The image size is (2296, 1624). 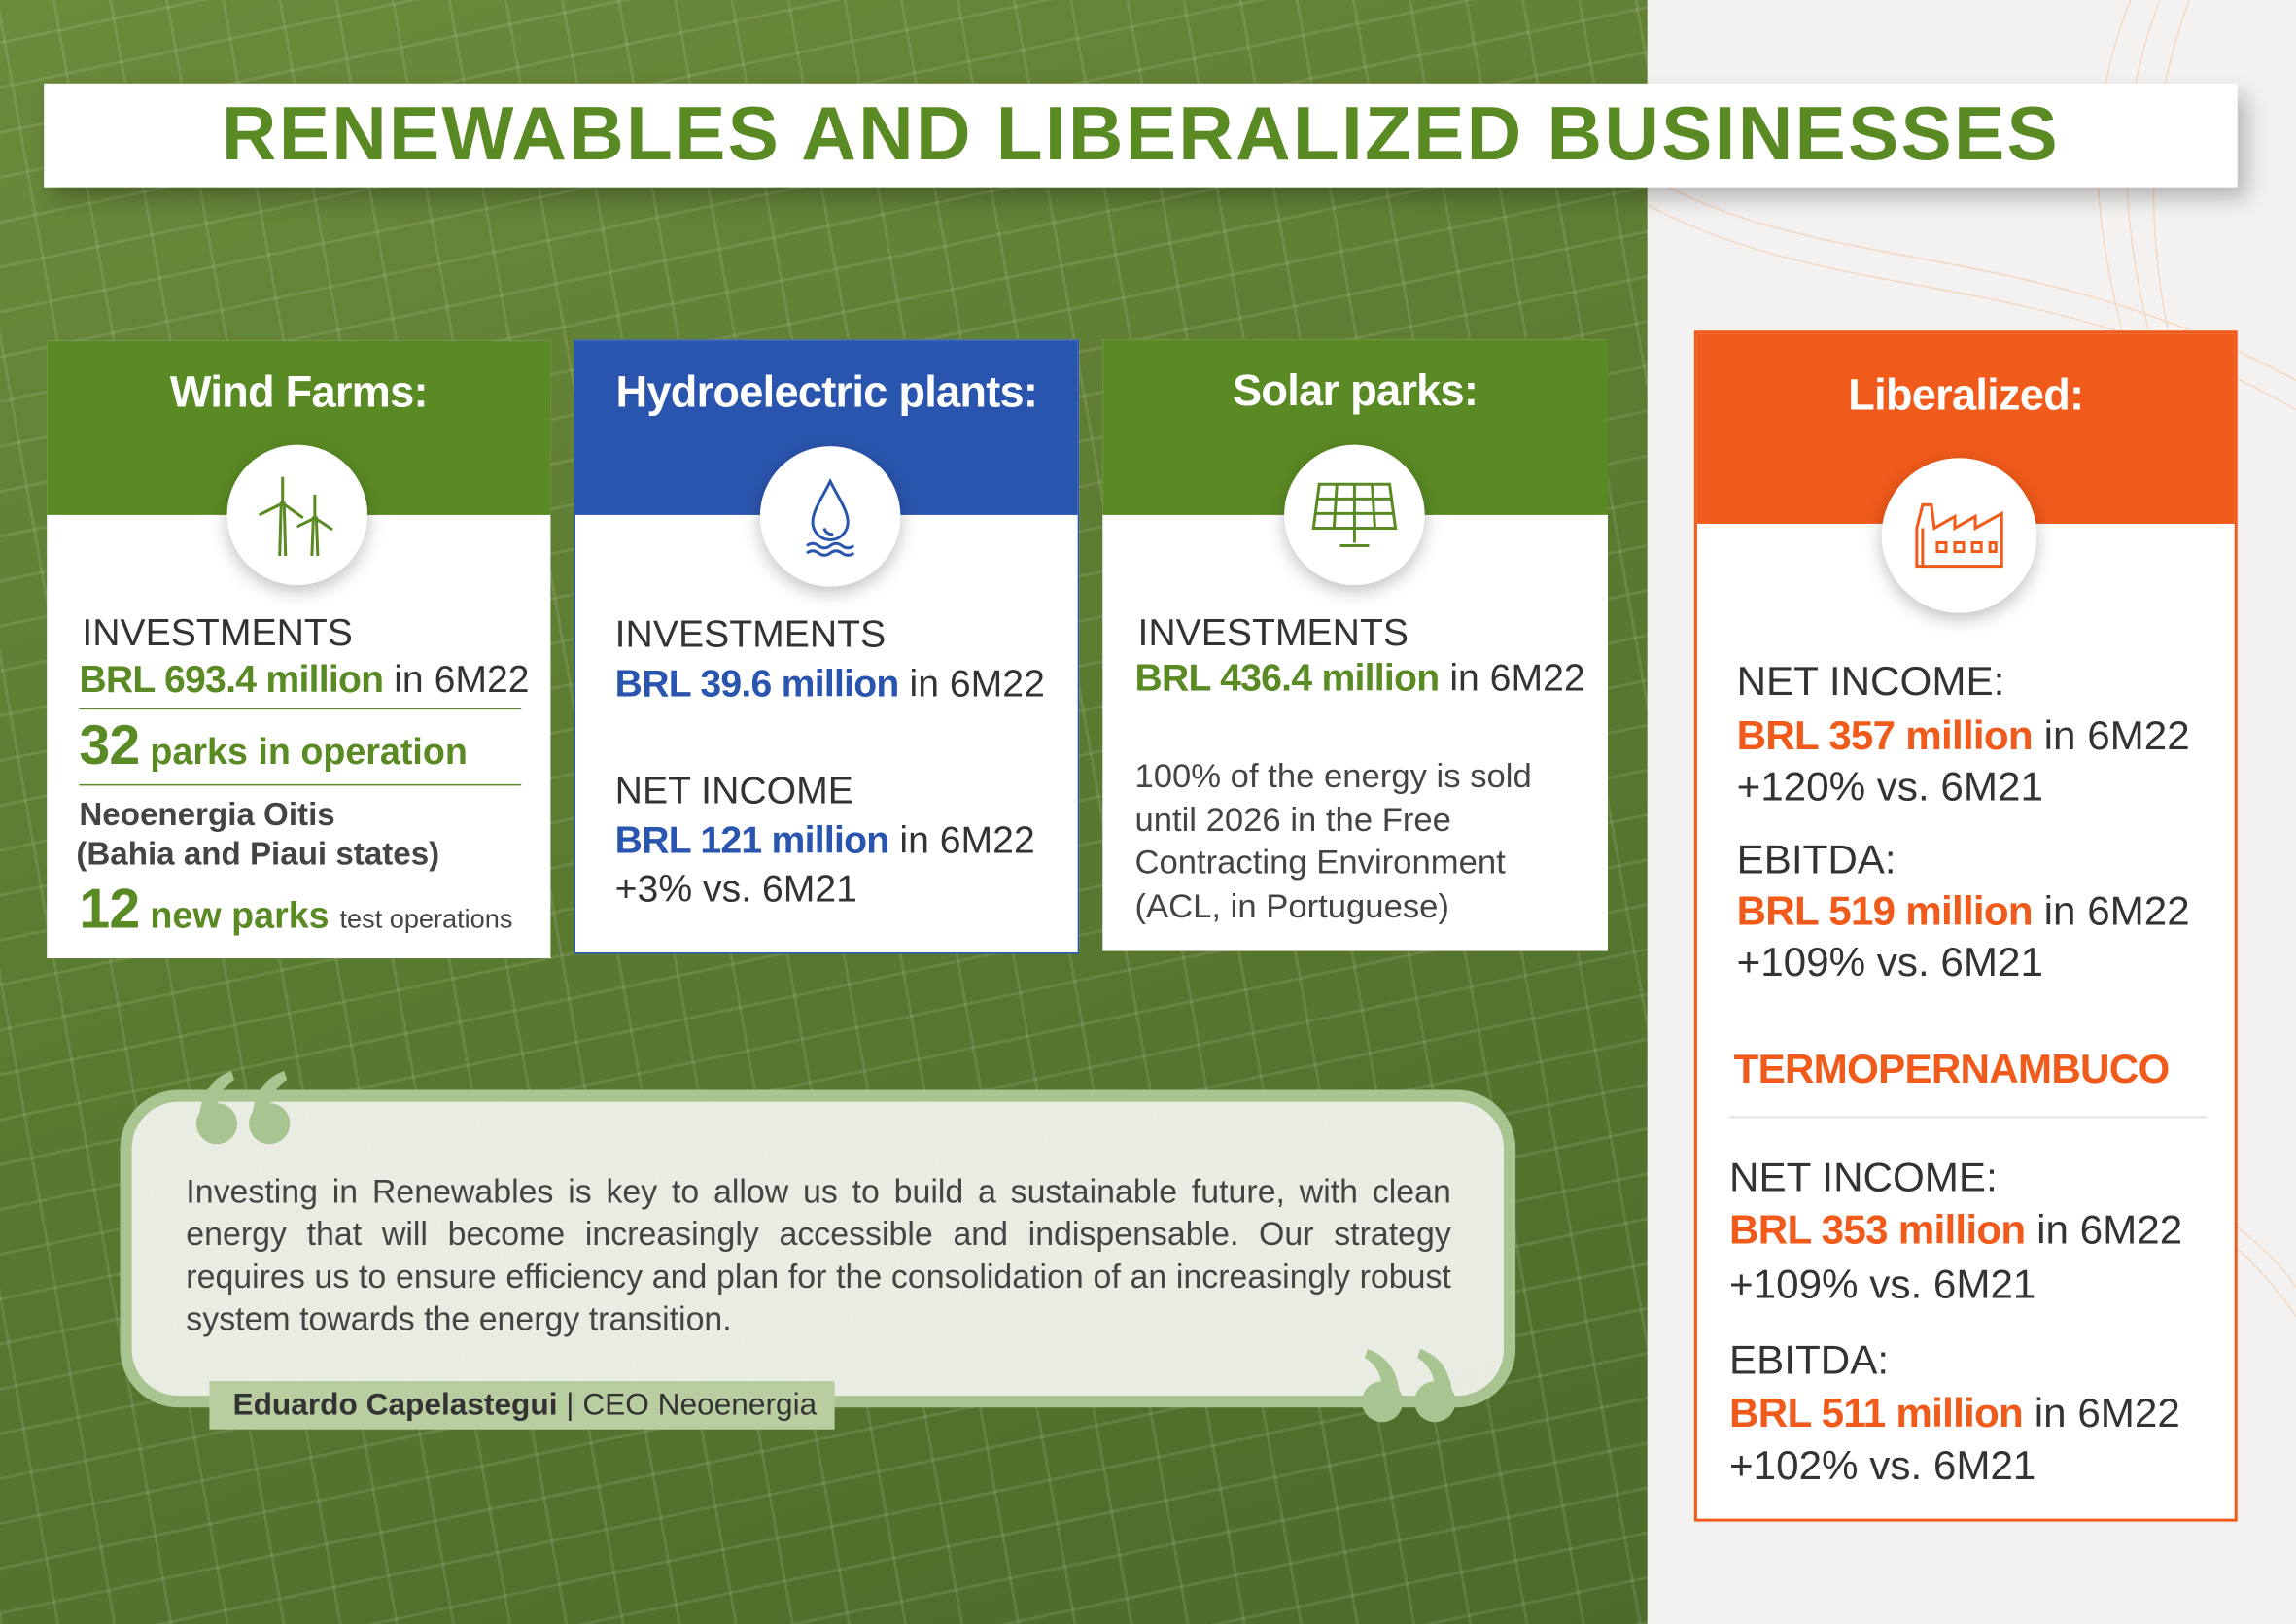 I want to click on open-quote-mark, so click(x=243, y=1107).